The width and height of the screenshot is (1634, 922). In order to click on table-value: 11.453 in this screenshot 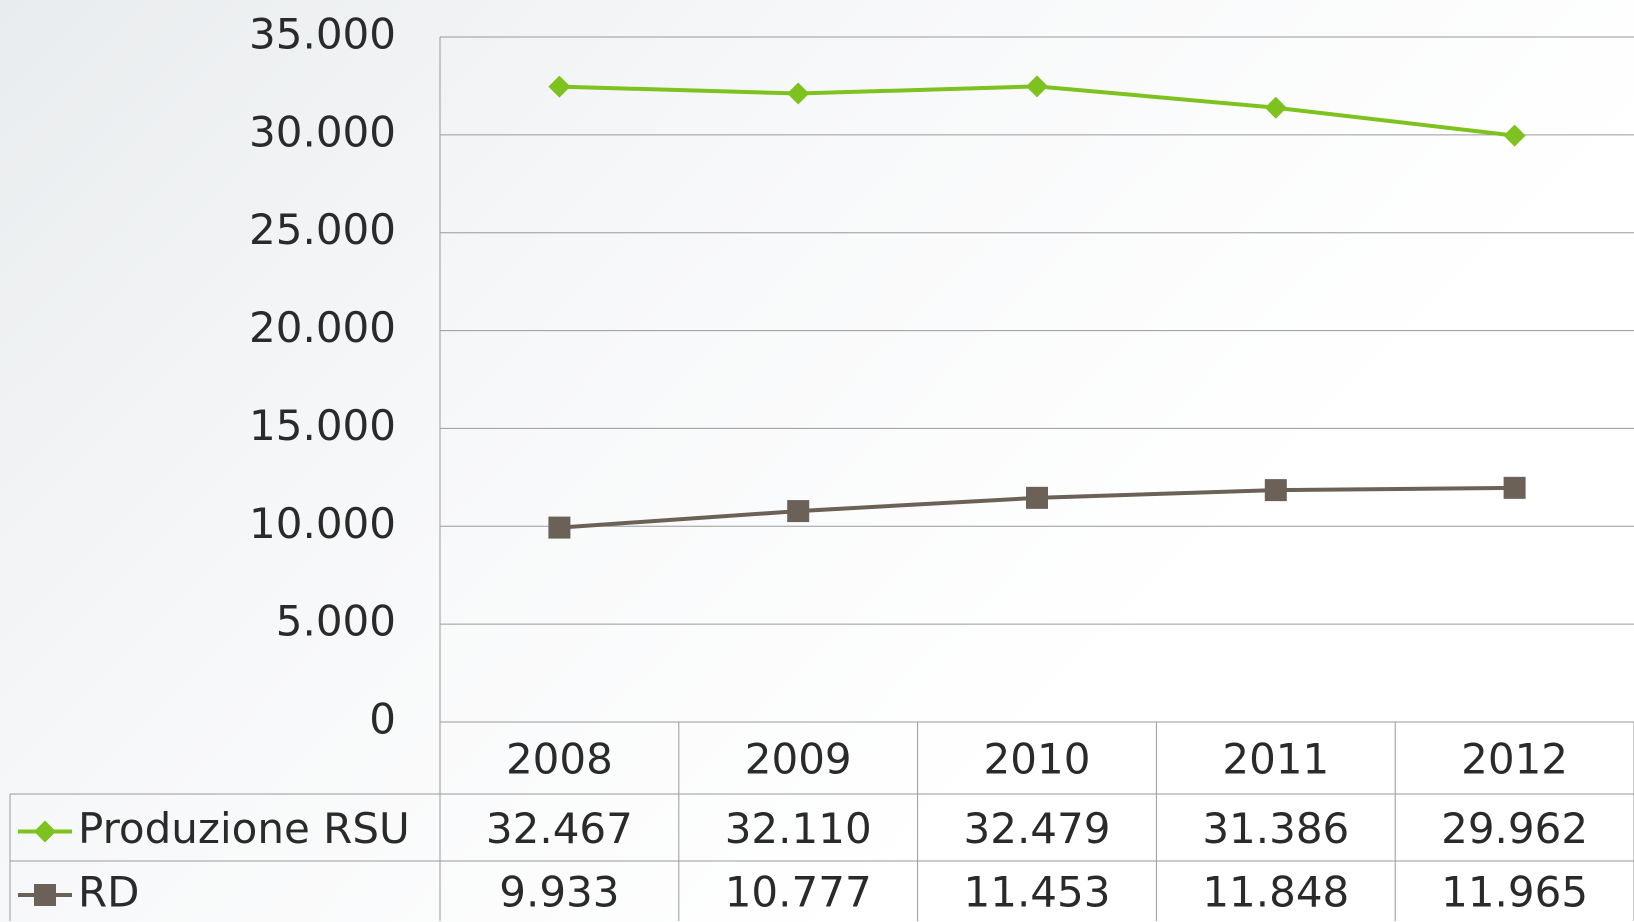, I will do `click(1037, 892)`.